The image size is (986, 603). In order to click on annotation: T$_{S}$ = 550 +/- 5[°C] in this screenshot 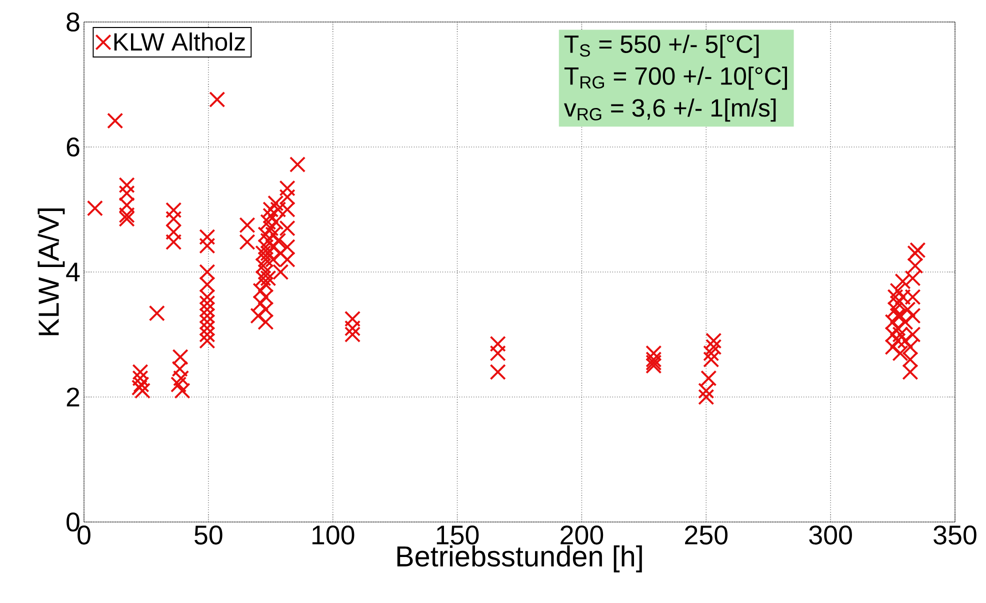, I will do `click(661, 46)`.